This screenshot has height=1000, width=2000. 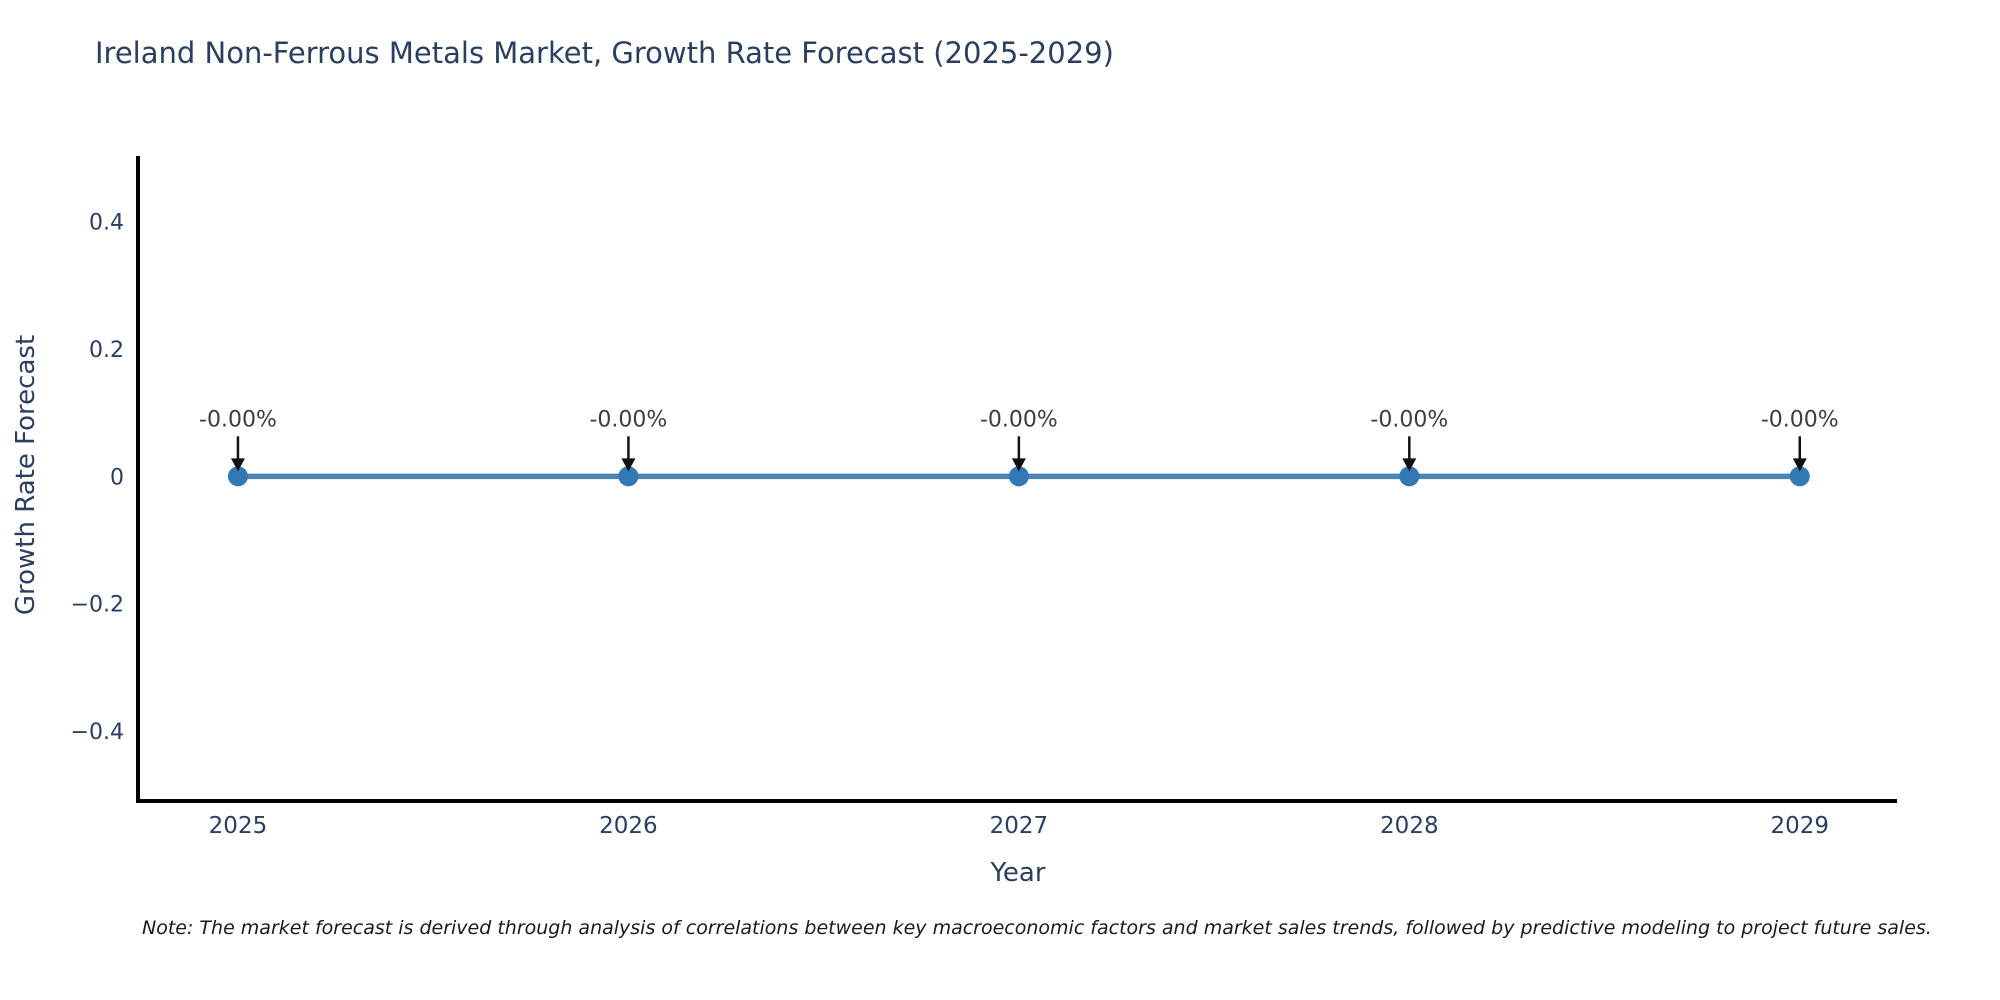 I want to click on y-tick-label: −0.4, so click(x=97, y=732).